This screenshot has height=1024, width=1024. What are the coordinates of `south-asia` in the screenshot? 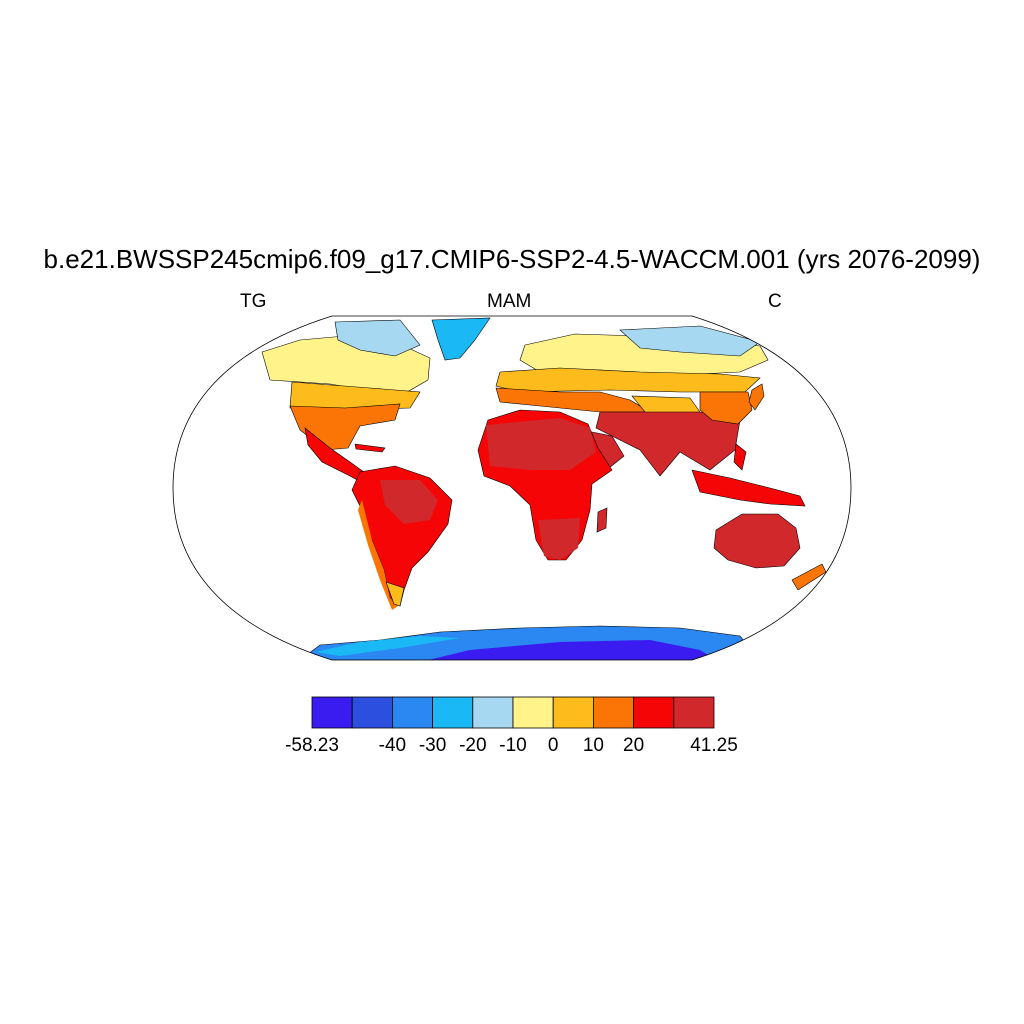 It's located at (668, 444).